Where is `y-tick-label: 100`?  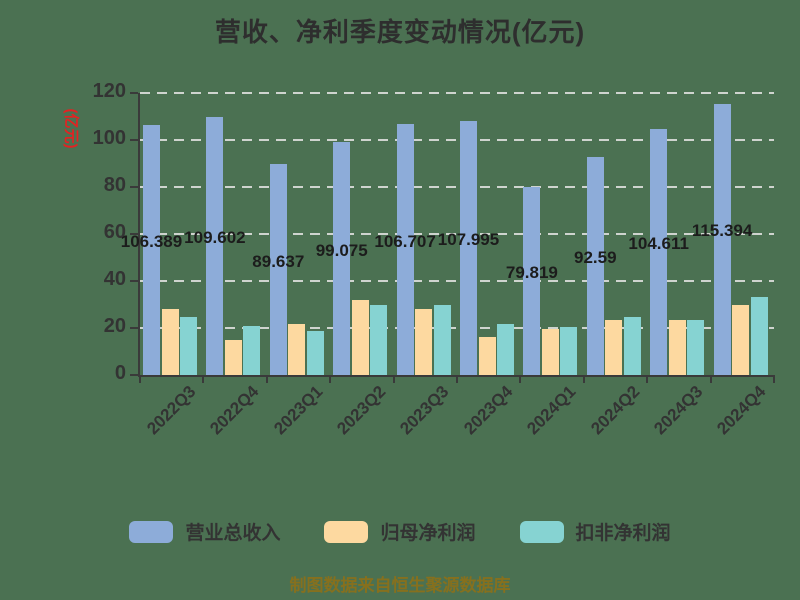
y-tick-label: 100 is located at coordinates (109, 138).